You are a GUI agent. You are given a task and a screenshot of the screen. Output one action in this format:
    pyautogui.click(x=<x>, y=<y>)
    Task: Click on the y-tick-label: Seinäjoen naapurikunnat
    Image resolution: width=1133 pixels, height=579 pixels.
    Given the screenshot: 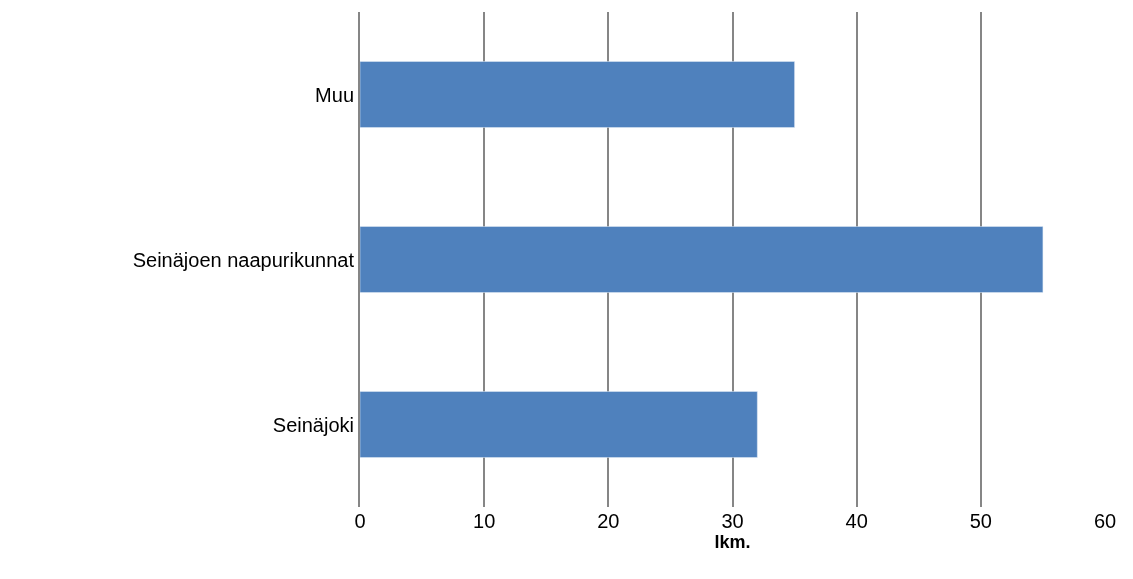 What is the action you would take?
    pyautogui.click(x=243, y=259)
    